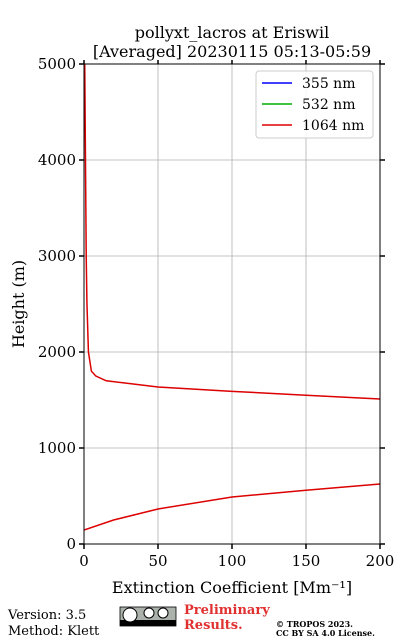 The height and width of the screenshot is (644, 400). Describe the element at coordinates (328, 105) in the screenshot. I see `legend-label: 532 nm` at that location.